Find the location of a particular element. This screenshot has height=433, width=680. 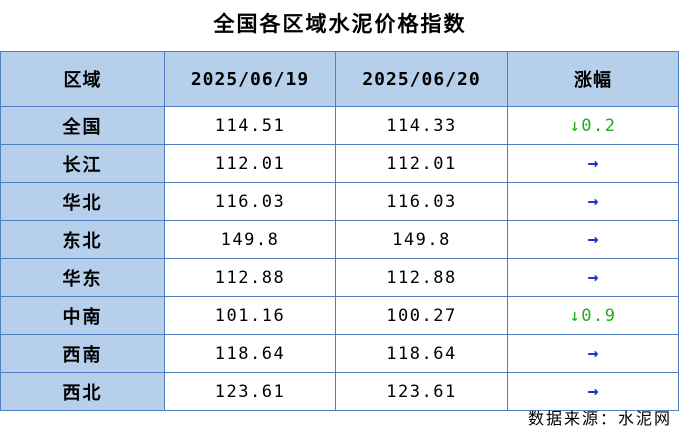

change-value: 0.9 is located at coordinates (599, 315).